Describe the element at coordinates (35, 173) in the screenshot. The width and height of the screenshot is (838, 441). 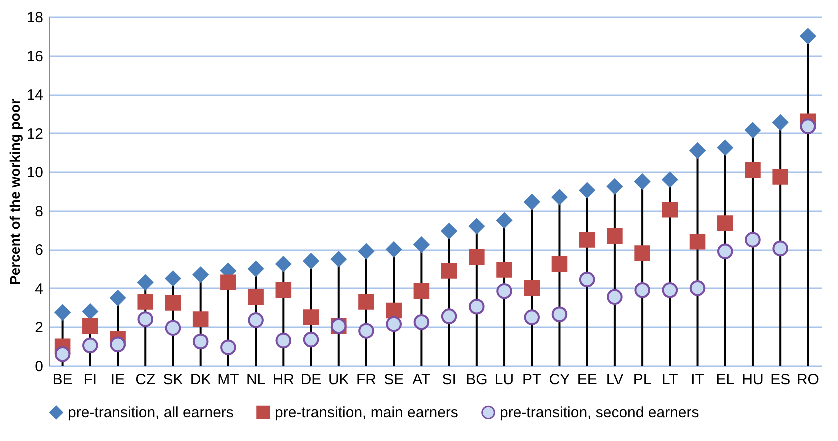
I see `y-tick-label: 10` at that location.